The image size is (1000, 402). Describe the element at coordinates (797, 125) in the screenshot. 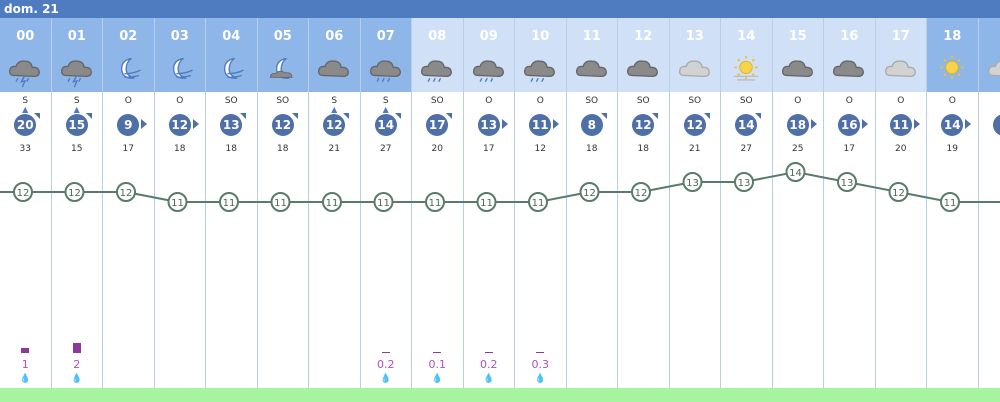

I see `wind-speed-badge: 18` at that location.